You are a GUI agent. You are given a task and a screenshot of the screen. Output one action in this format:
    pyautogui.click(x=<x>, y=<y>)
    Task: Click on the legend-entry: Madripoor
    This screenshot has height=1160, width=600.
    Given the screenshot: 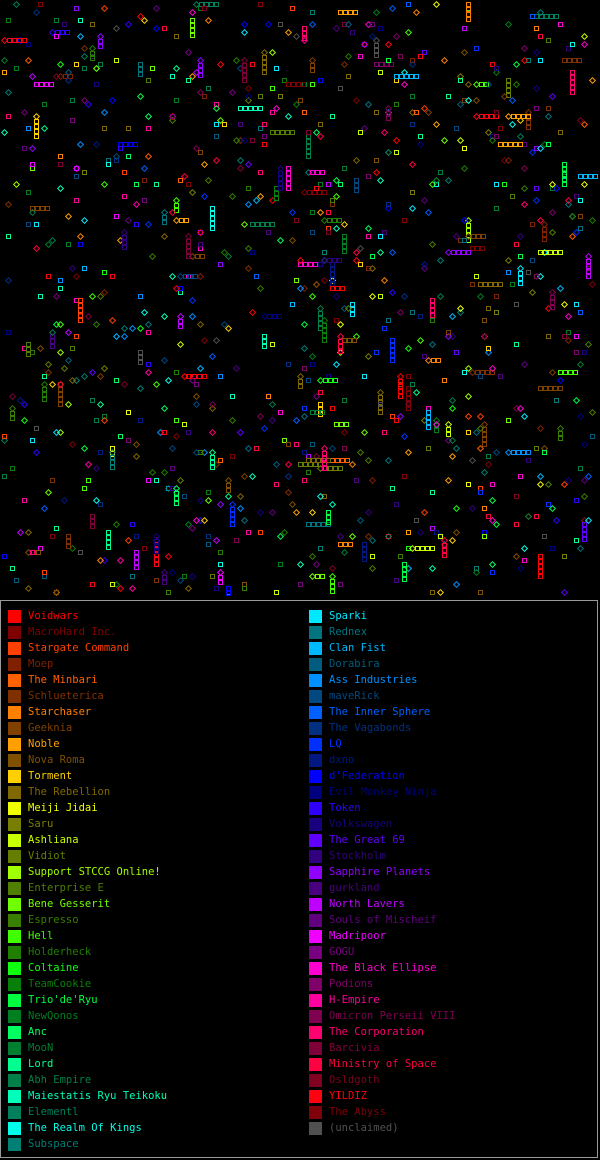 What is the action you would take?
    pyautogui.click(x=382, y=936)
    